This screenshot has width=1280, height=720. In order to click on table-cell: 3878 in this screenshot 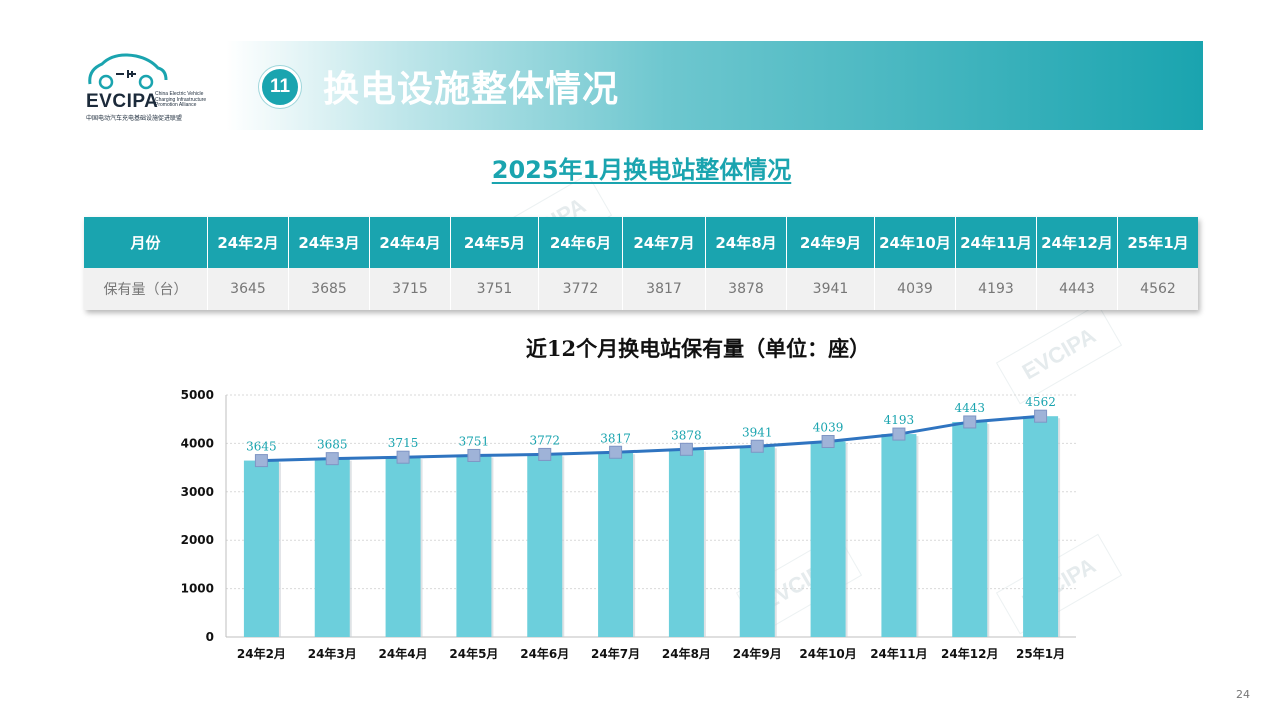, I will do `click(746, 289)`.